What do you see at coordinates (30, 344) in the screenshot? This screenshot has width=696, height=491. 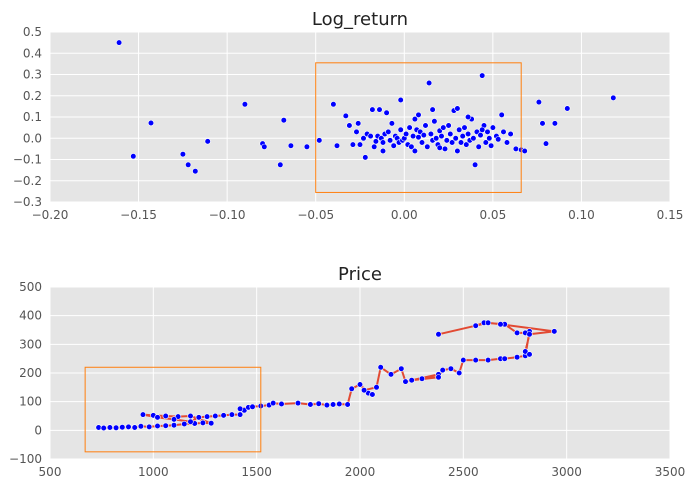 I see `y-tick-label: 300` at bounding box center [30, 344].